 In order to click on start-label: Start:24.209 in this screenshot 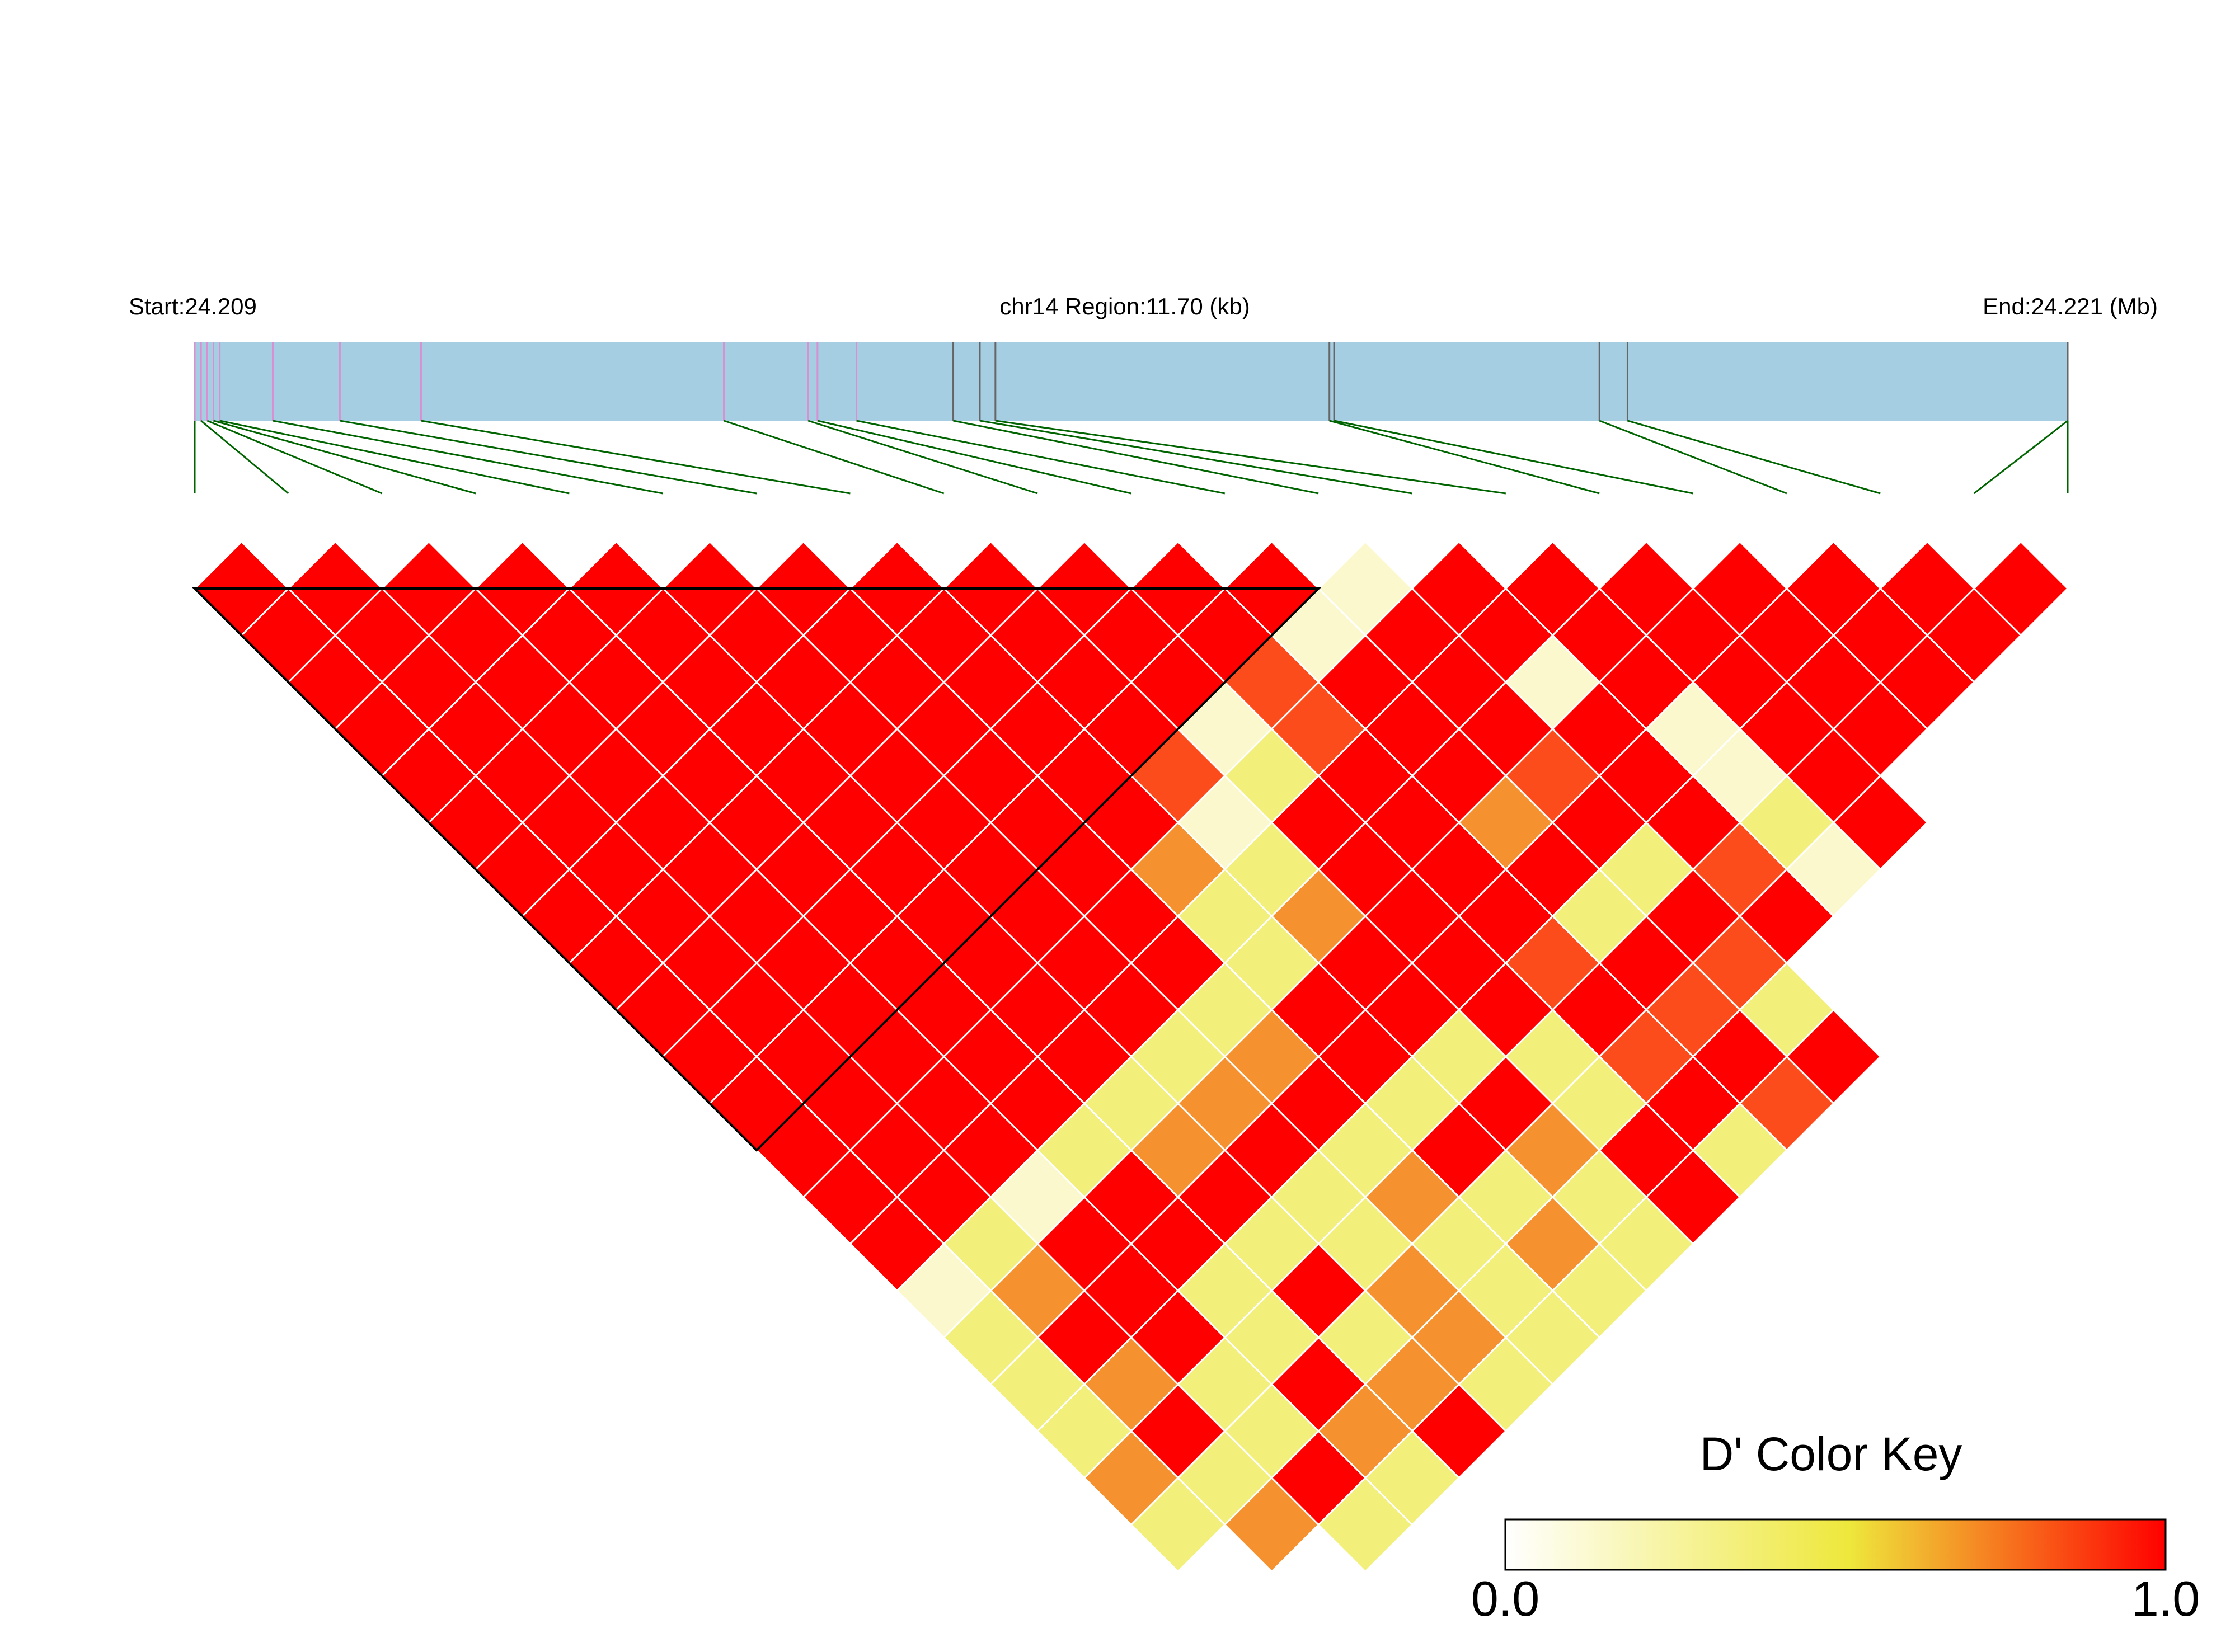, I will do `click(193, 306)`.